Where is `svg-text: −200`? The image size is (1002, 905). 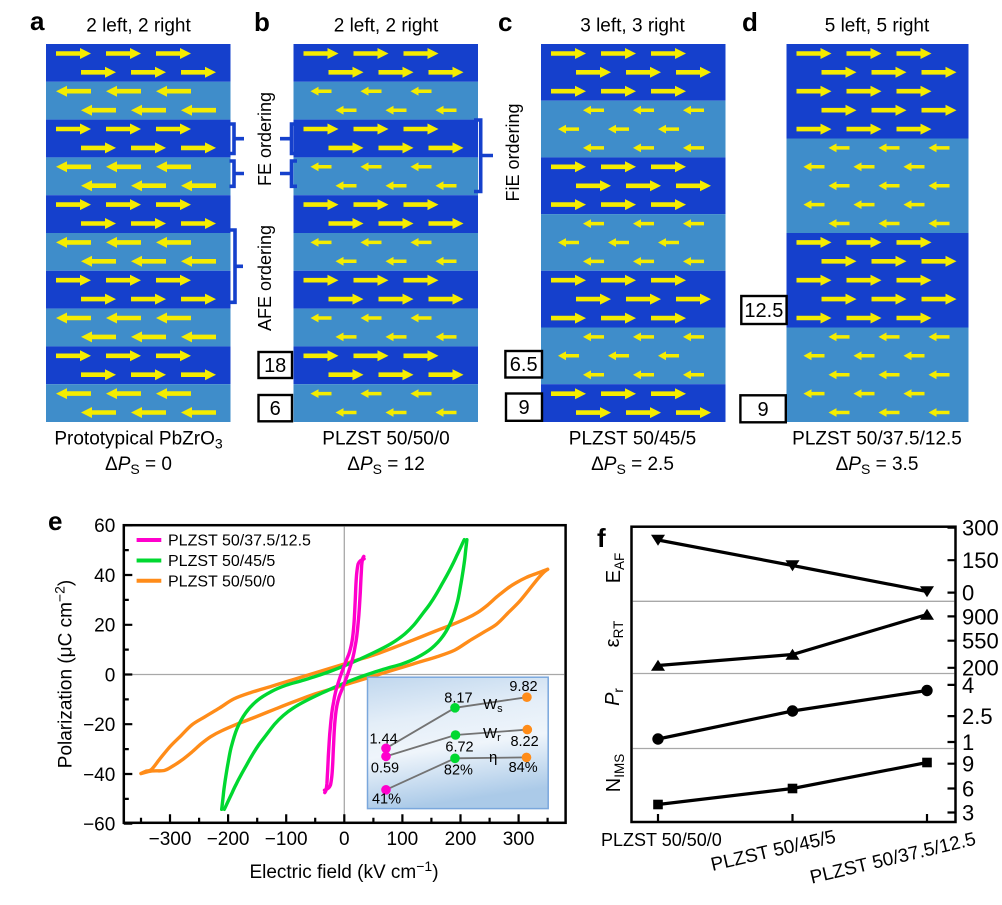
svg-text: −200 is located at coordinates (228, 839).